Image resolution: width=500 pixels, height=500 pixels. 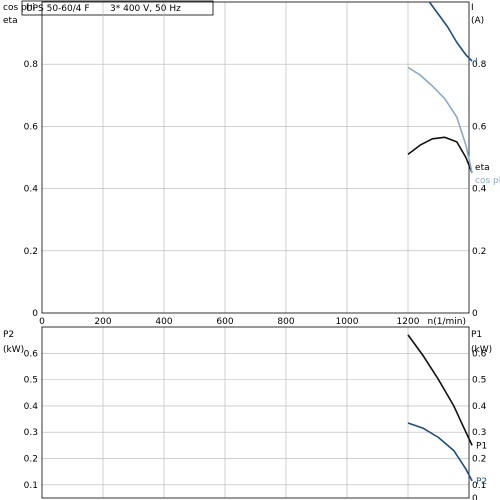 I want to click on bottom-ytick-right-0.6: 0.6, so click(x=479, y=354).